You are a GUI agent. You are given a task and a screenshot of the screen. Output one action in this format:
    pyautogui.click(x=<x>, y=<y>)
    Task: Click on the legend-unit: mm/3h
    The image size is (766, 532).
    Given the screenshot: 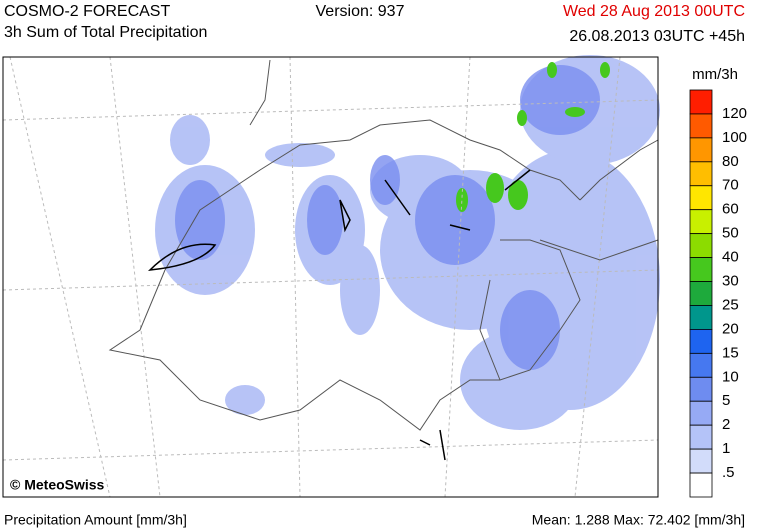 What is the action you would take?
    pyautogui.click(x=715, y=74)
    